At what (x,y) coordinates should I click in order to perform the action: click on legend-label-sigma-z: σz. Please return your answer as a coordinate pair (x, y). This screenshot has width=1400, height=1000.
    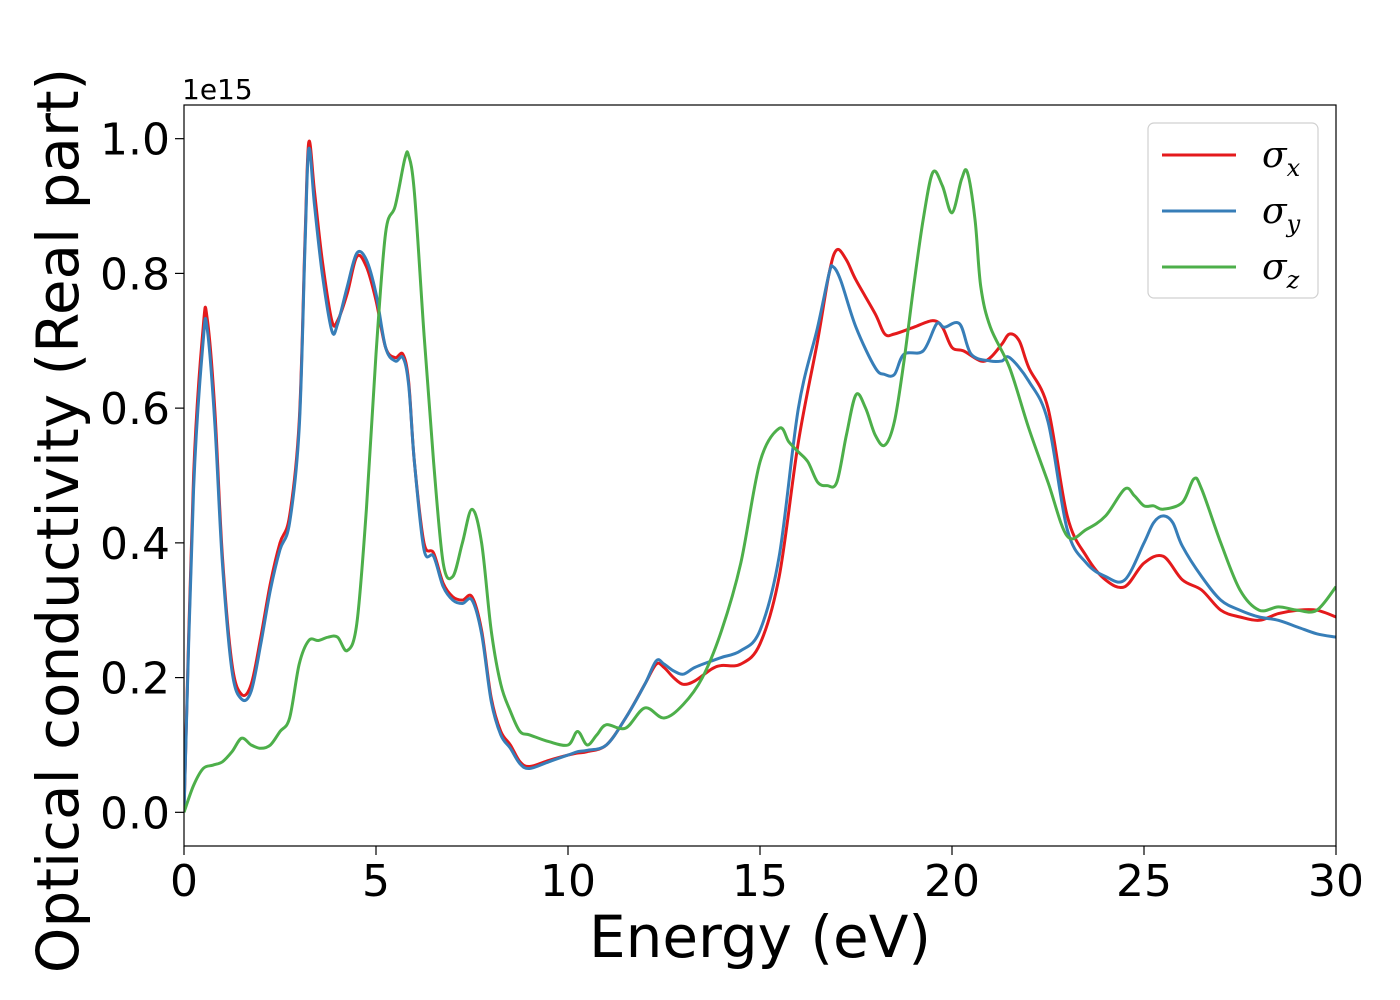
    Looking at the image, I should click on (1281, 270).